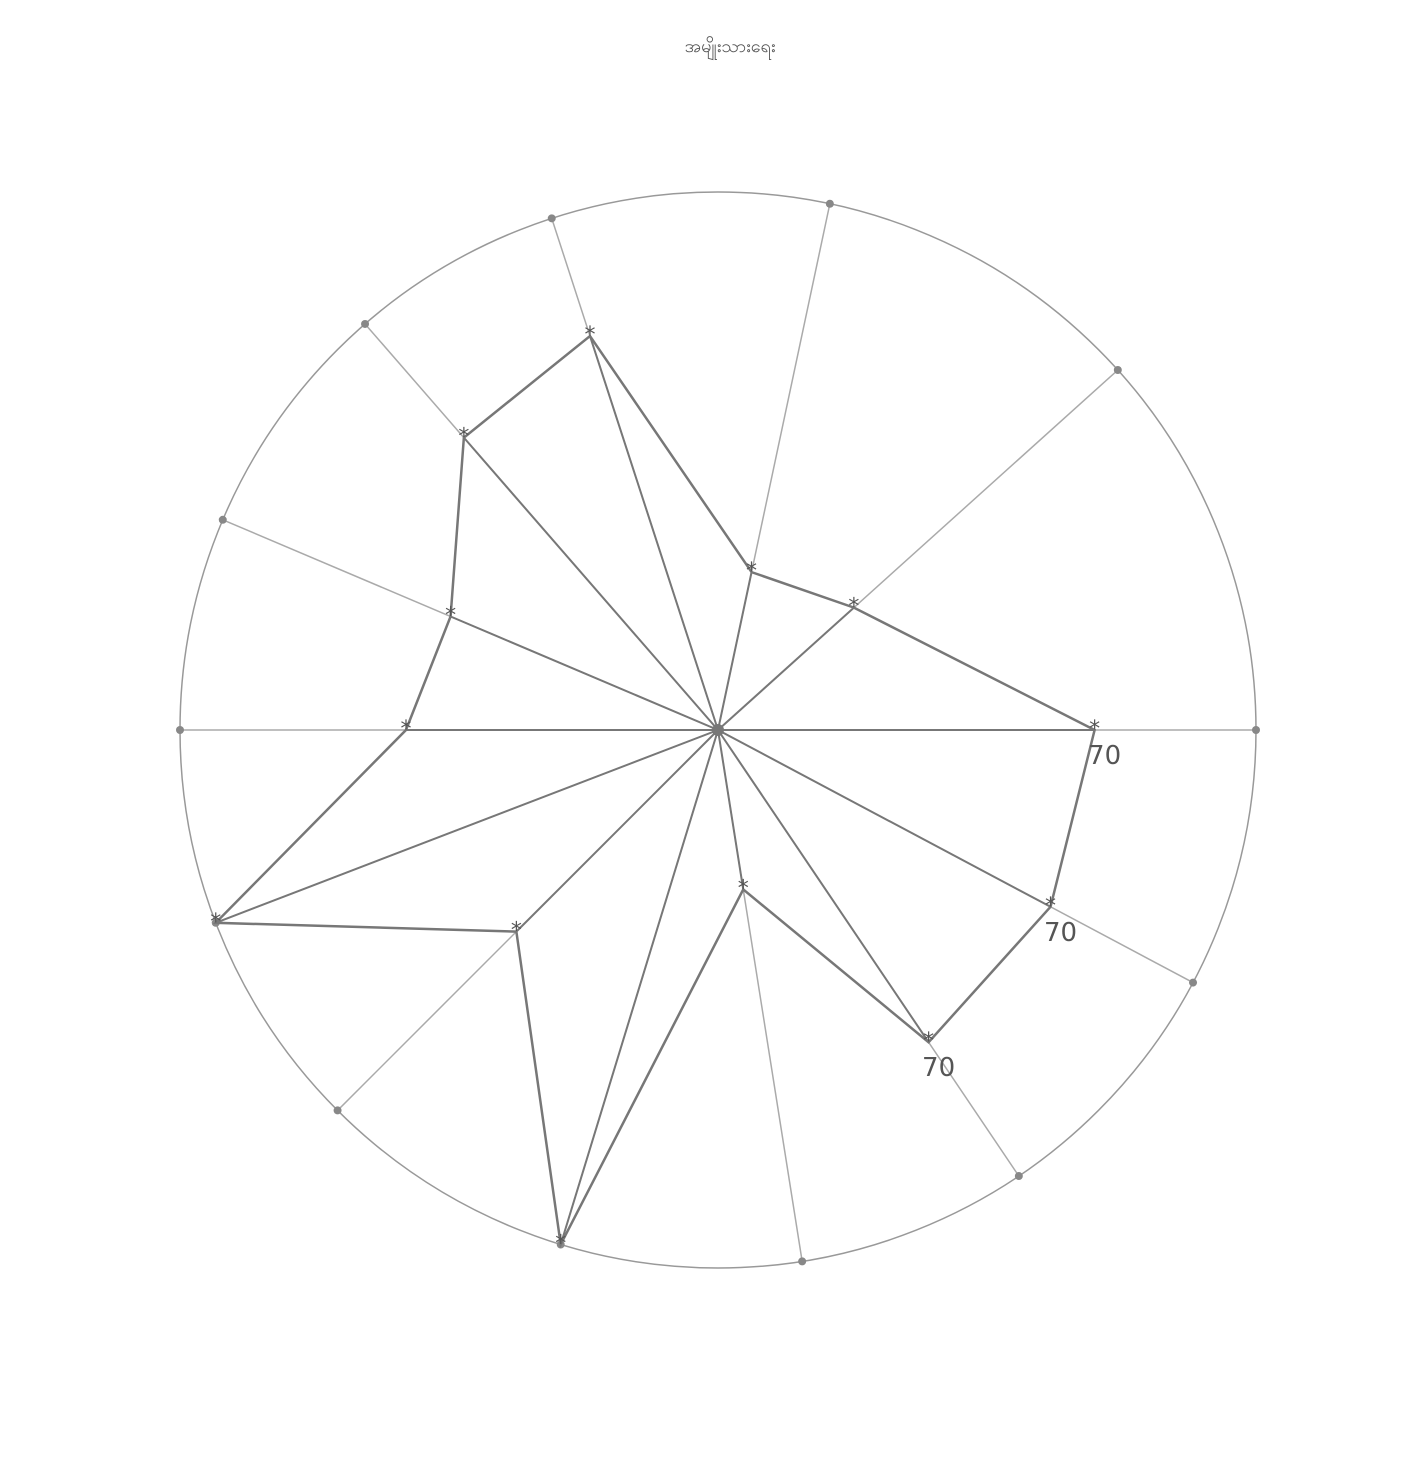 Image resolution: width=1428 pixels, height=1483 pixels. Describe the element at coordinates (730, 48) in the screenshot. I see `chart-title: အမျိုးသားရေး` at that location.